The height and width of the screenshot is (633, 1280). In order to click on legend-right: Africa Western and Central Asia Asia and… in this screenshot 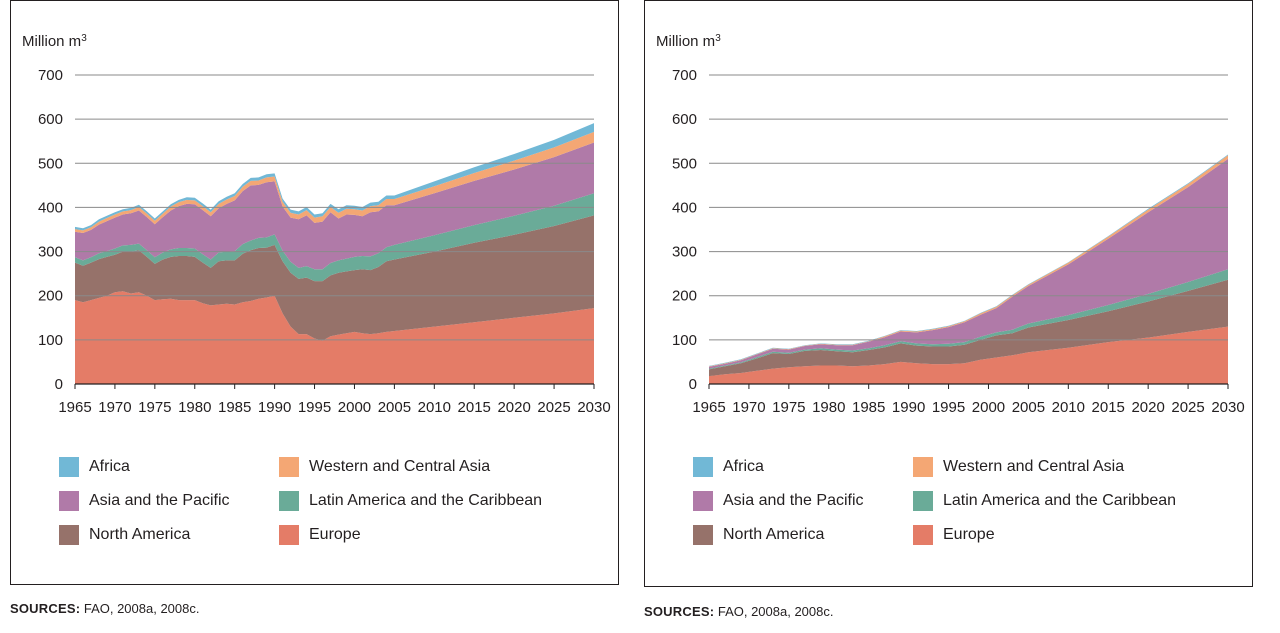, I will do `click(963, 507)`.